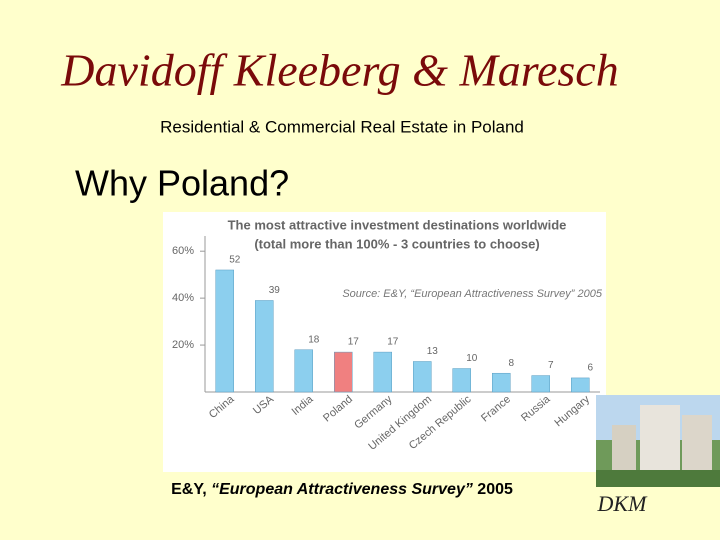 The height and width of the screenshot is (540, 720). Describe the element at coordinates (623, 503) in the screenshot. I see `logo: DKM` at that location.